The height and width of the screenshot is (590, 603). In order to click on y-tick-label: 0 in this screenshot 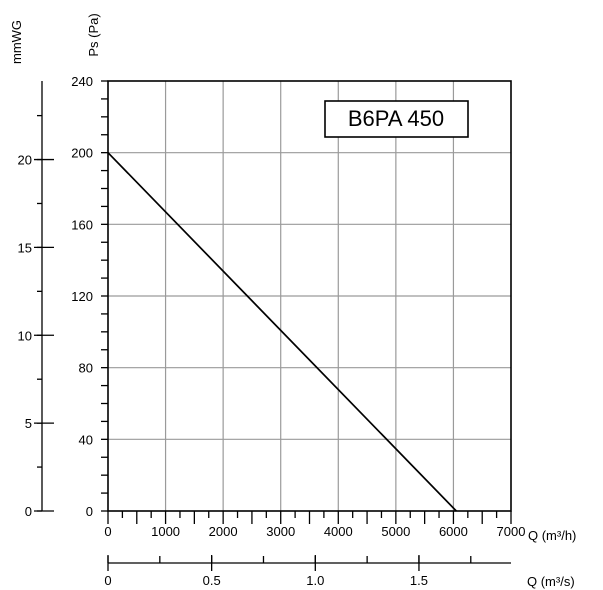, I will do `click(89, 511)`.